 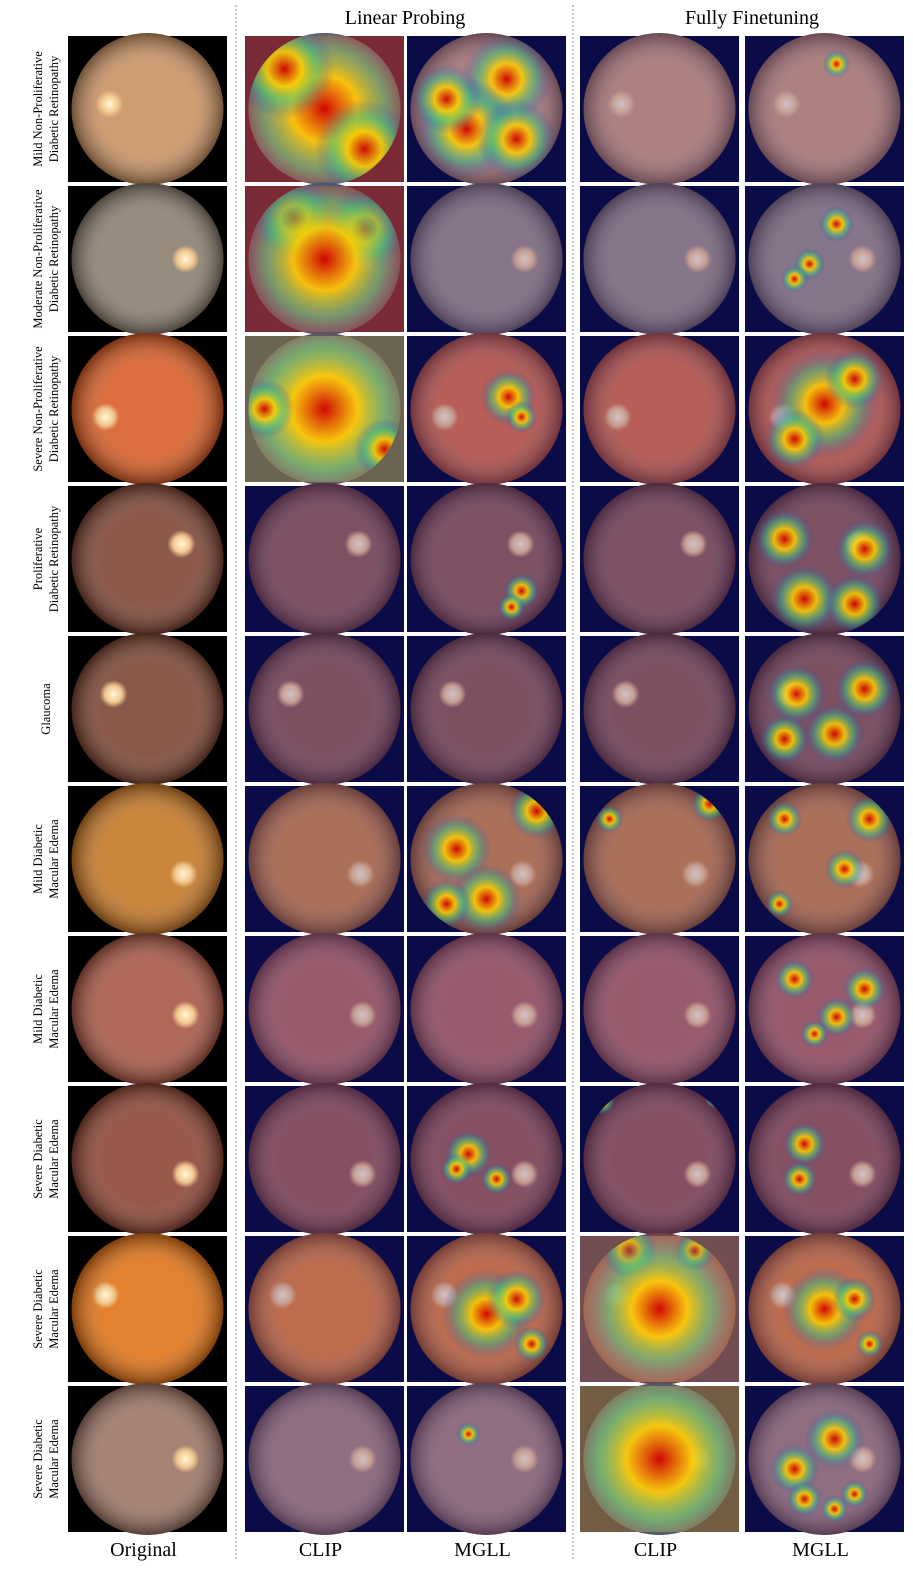 I want to click on row-label: Diabetic Retinopathy, so click(x=54, y=108).